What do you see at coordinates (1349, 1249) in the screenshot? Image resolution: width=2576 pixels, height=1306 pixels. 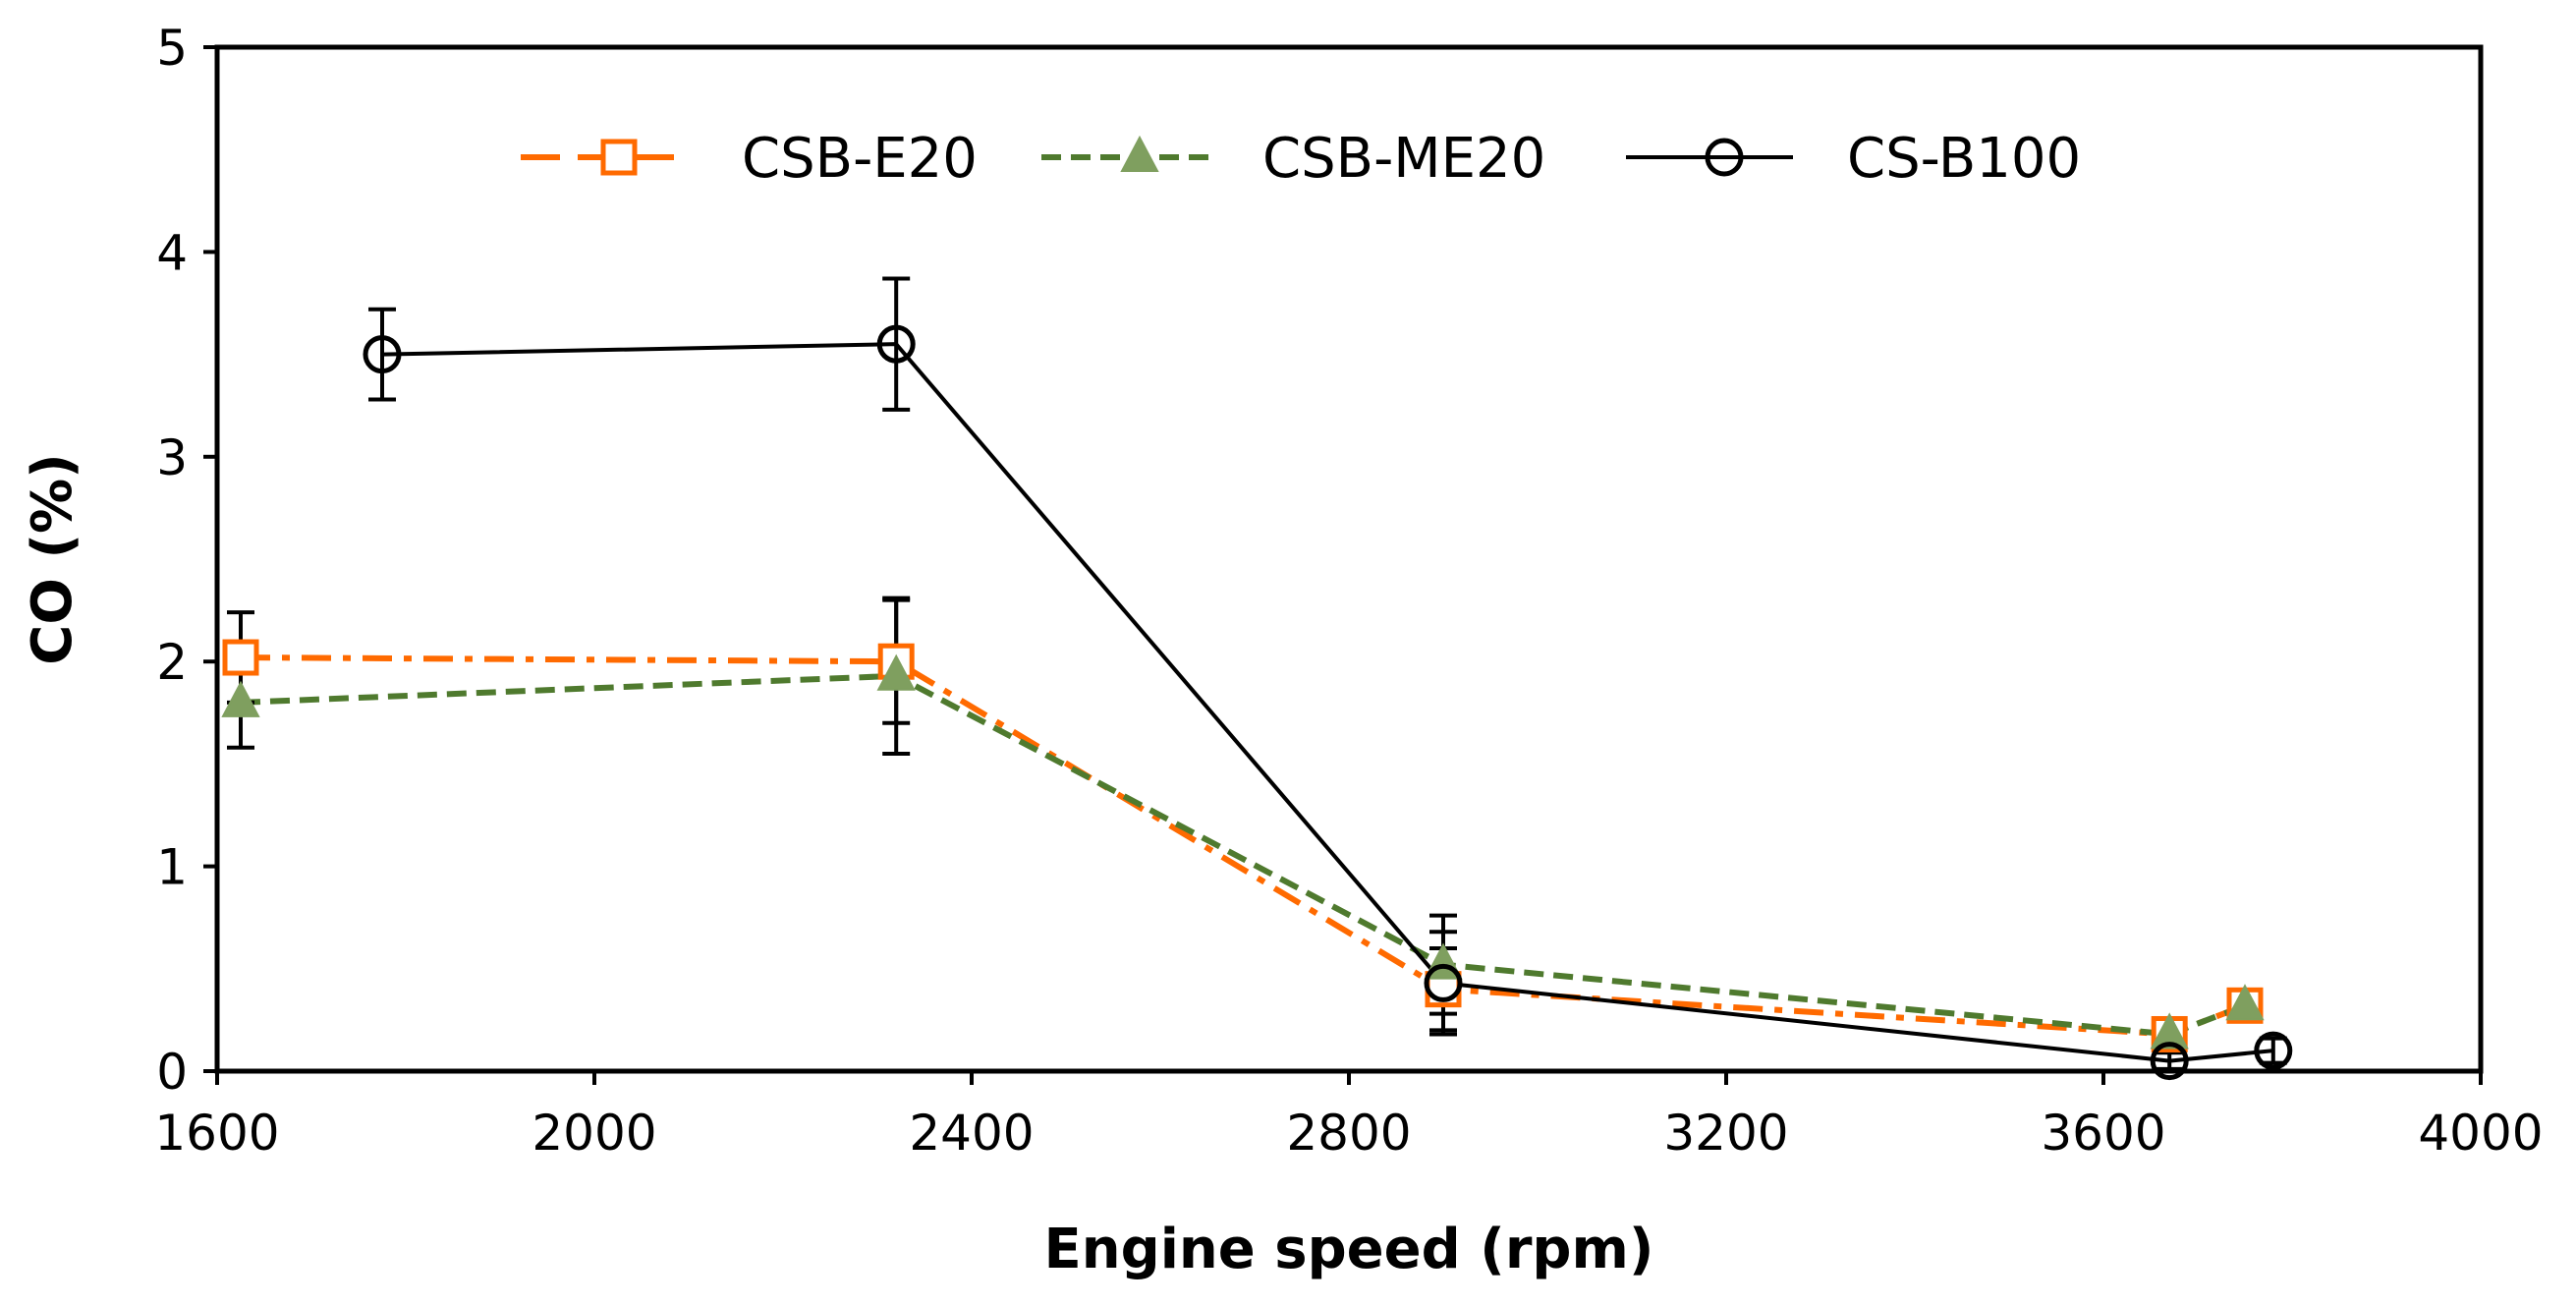 I see `x-axis-title: Engine speed (rpm)` at bounding box center [1349, 1249].